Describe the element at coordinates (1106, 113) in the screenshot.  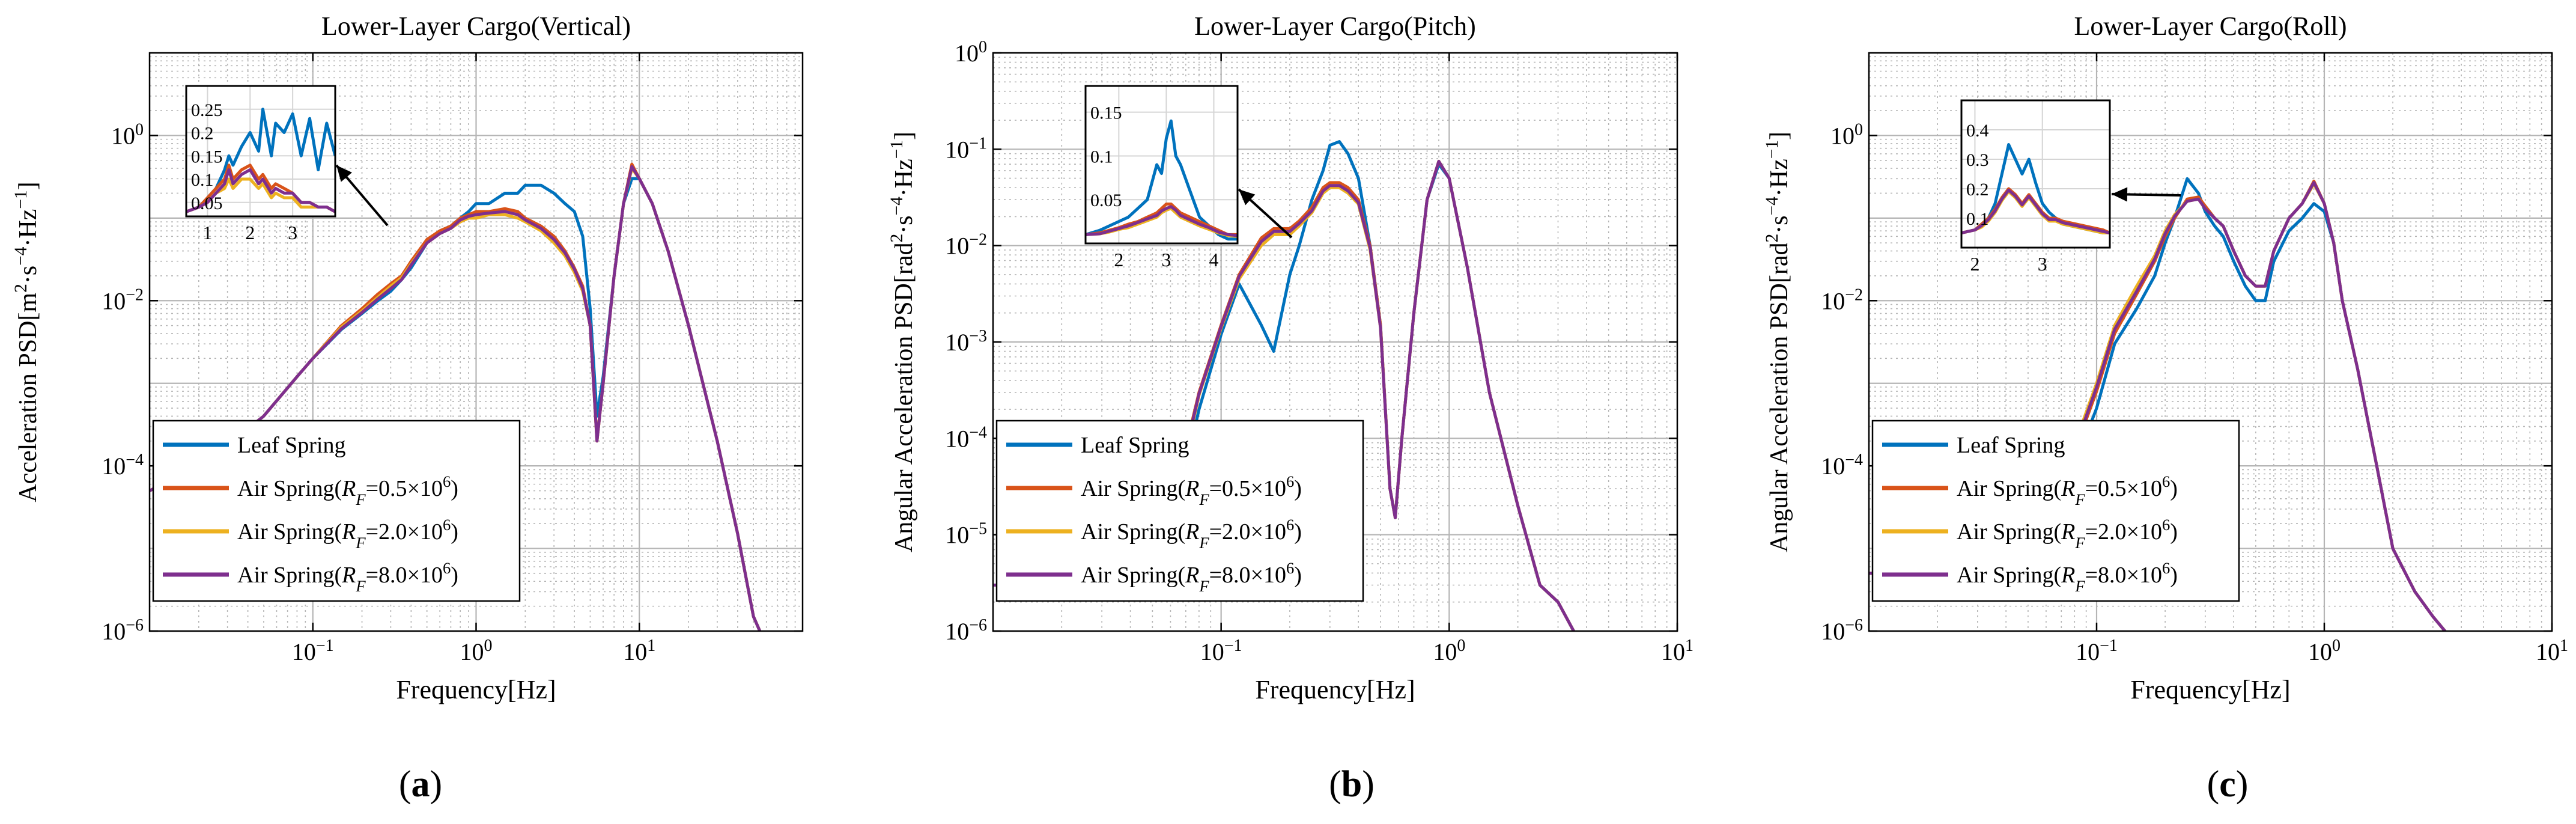
I see `inset-y-tick-label: 0.15` at that location.